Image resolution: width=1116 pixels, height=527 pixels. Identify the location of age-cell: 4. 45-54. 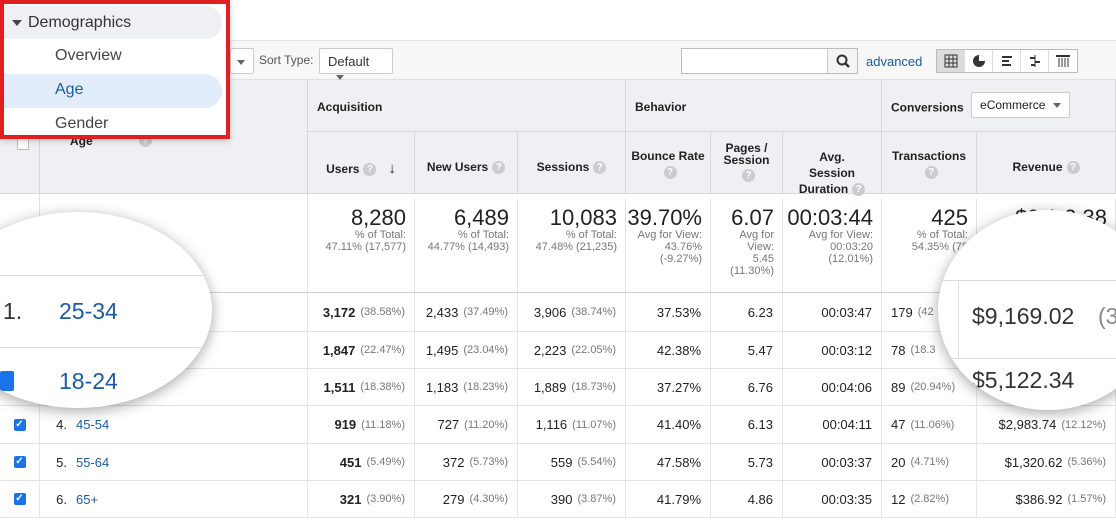
(174, 424).